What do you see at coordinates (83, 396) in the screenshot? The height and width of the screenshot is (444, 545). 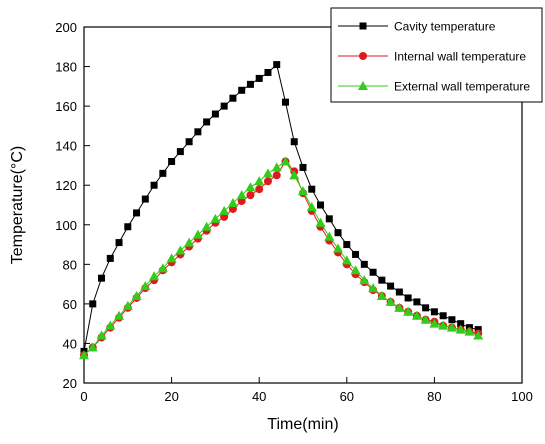 I see `x-tick-label: 0` at bounding box center [83, 396].